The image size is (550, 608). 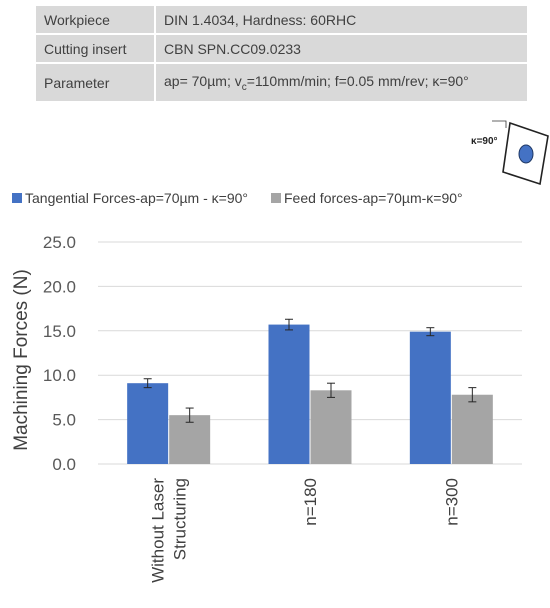 I want to click on param-row-workpiece: Workpiece DIN 1.4034, Hardness: 60RHC, so click(x=281, y=19).